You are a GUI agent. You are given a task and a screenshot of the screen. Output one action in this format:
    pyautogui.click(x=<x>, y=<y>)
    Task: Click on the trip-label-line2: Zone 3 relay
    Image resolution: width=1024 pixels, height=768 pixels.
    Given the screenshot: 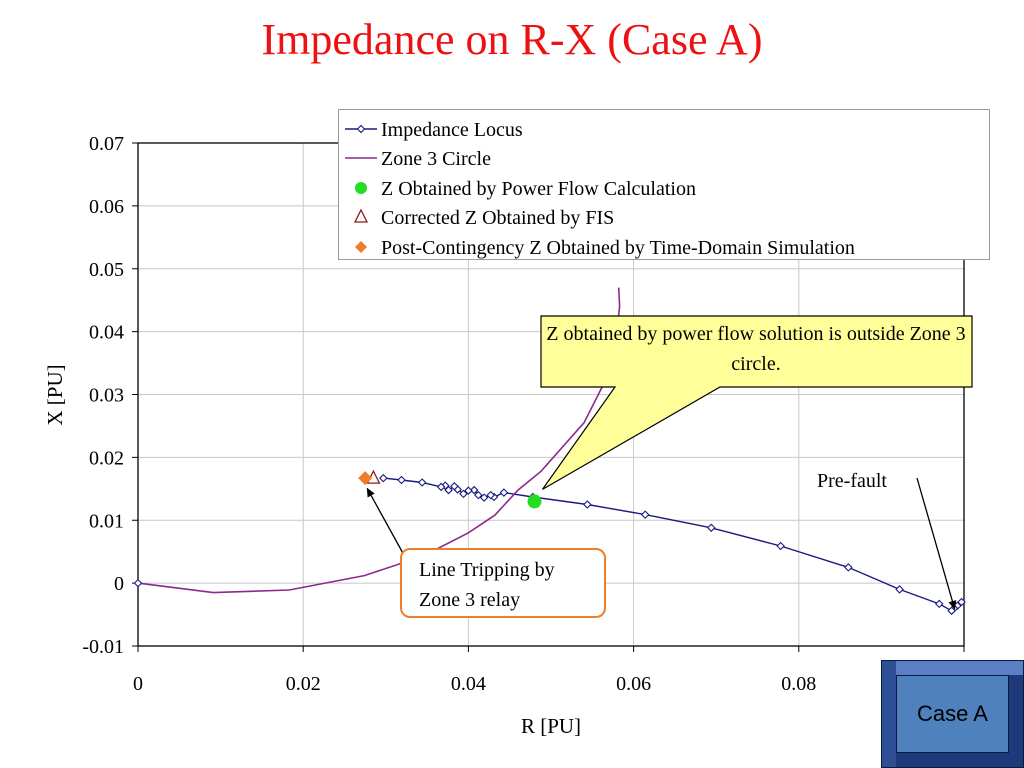 What is the action you would take?
    pyautogui.click(x=470, y=600)
    